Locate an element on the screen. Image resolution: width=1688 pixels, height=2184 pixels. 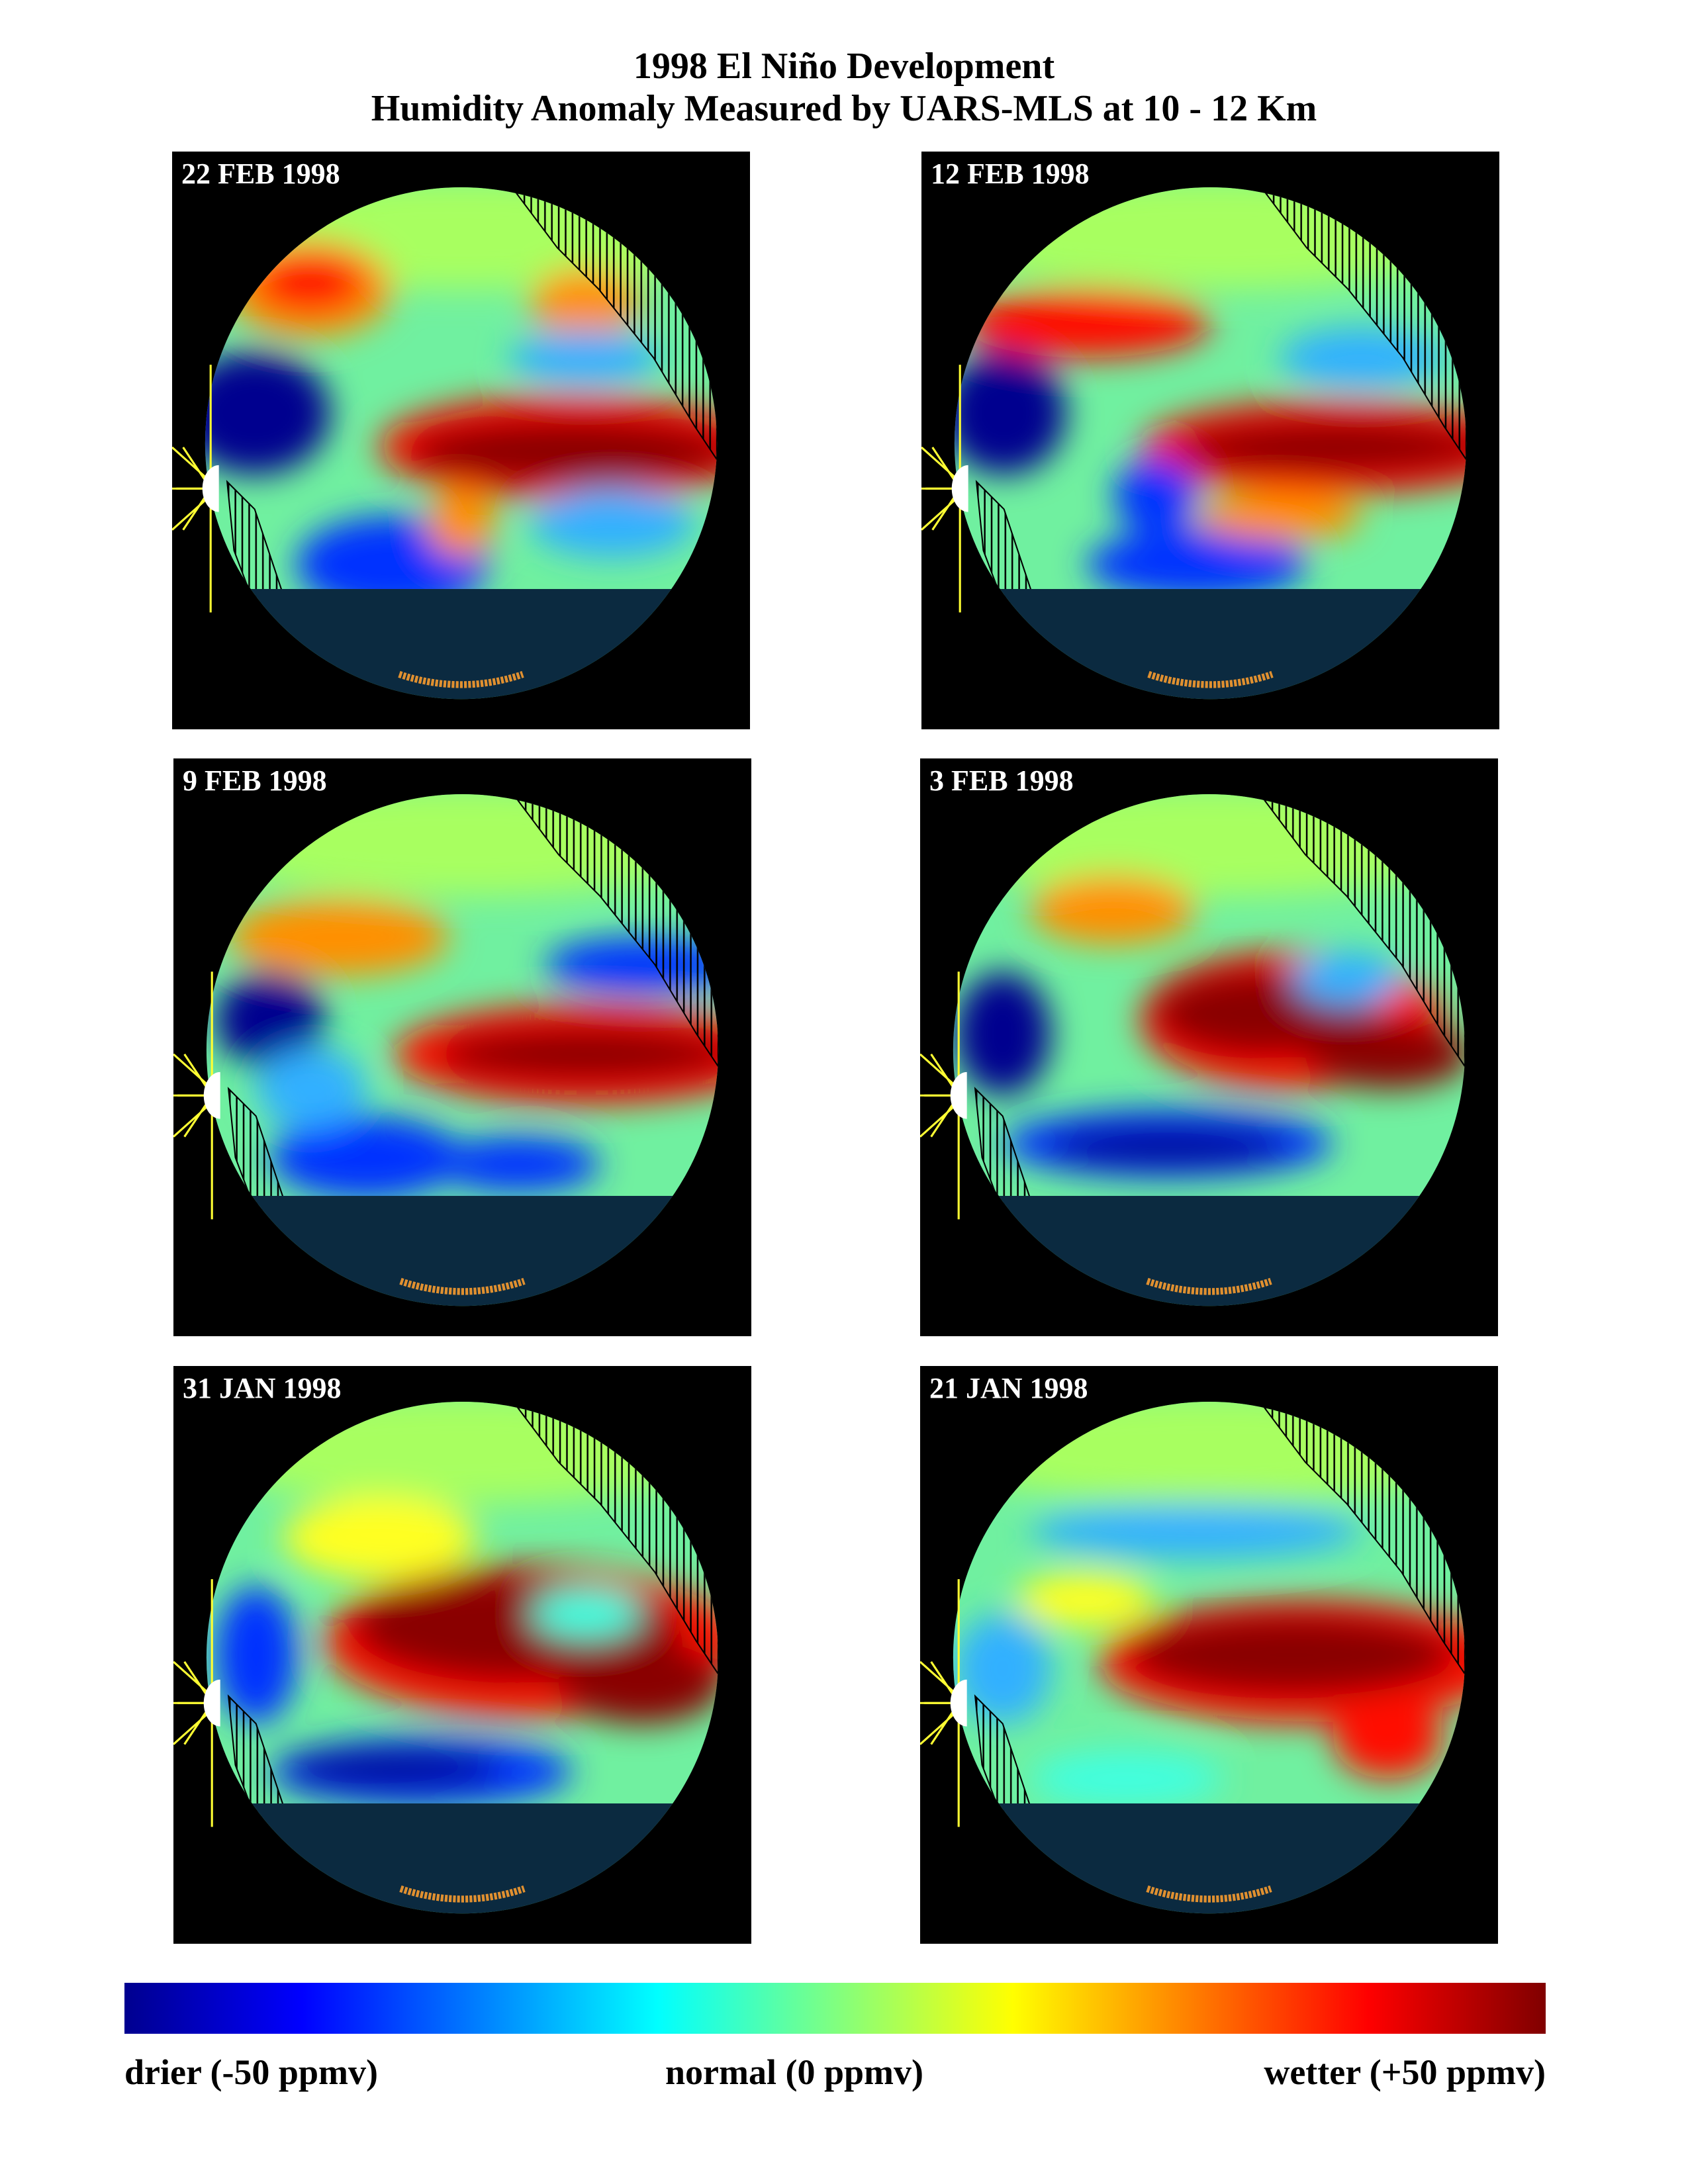
colorbar is located at coordinates (835, 2008).